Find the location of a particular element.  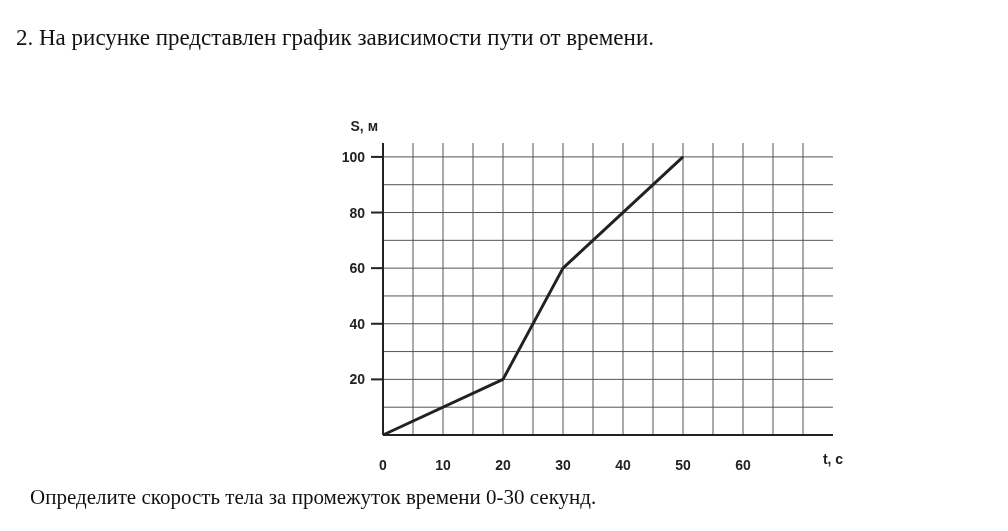

y-tick-label: 20 is located at coordinates (357, 379).